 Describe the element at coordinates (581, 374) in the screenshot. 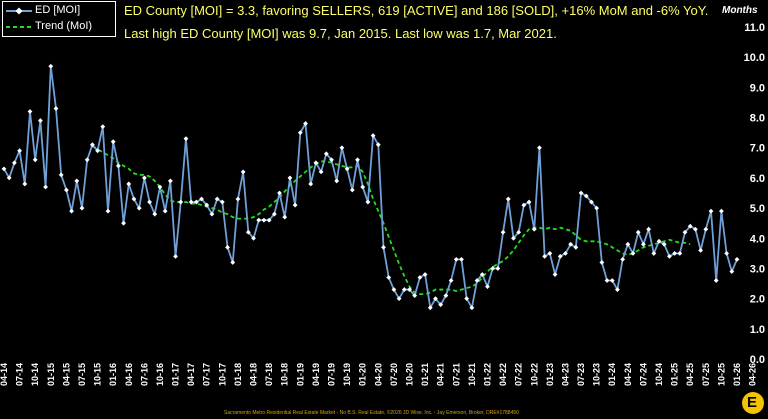

I see `x-tick-label: 07-23` at that location.